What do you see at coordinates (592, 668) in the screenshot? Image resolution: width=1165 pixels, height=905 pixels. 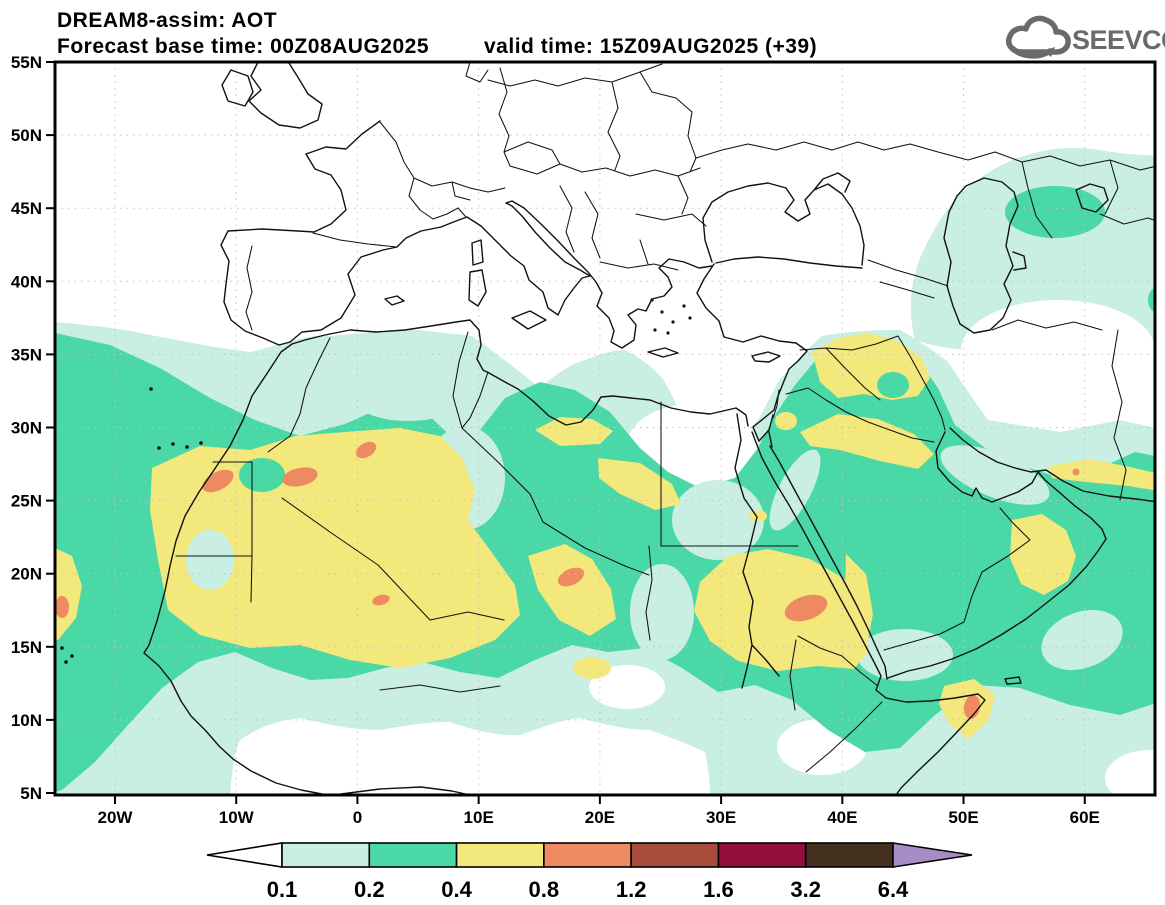 I see `aot-area-0p4-chad-s` at bounding box center [592, 668].